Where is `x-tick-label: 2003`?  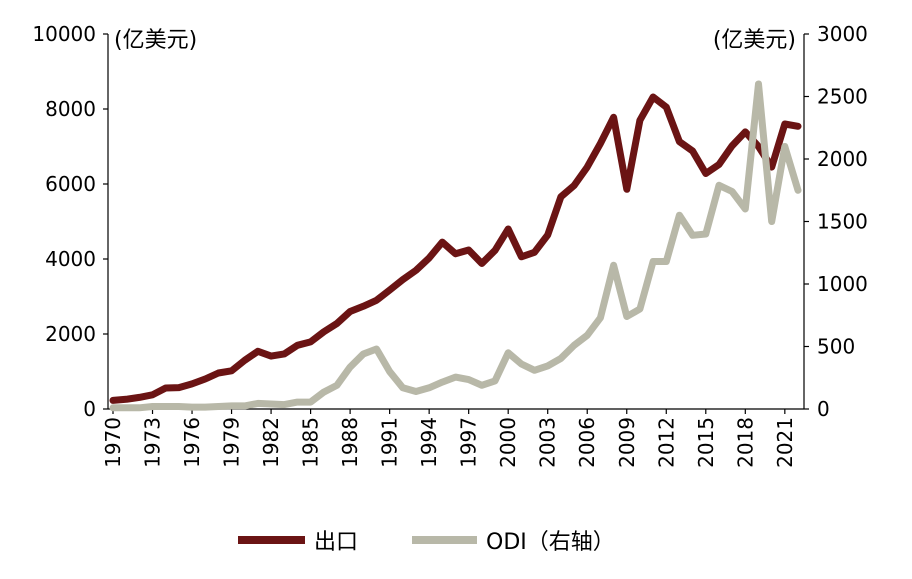 x-tick-label: 2003 is located at coordinates (548, 442).